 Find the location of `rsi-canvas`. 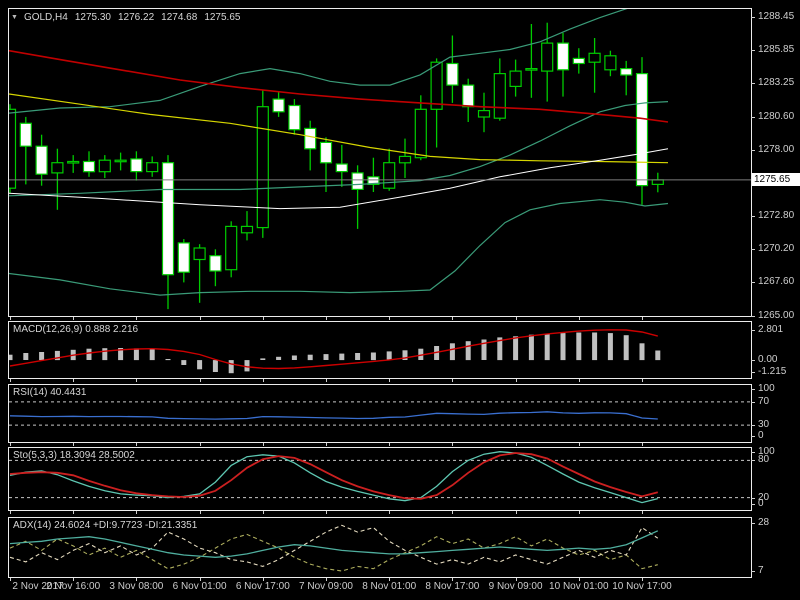

rsi-canvas is located at coordinates (380, 413).